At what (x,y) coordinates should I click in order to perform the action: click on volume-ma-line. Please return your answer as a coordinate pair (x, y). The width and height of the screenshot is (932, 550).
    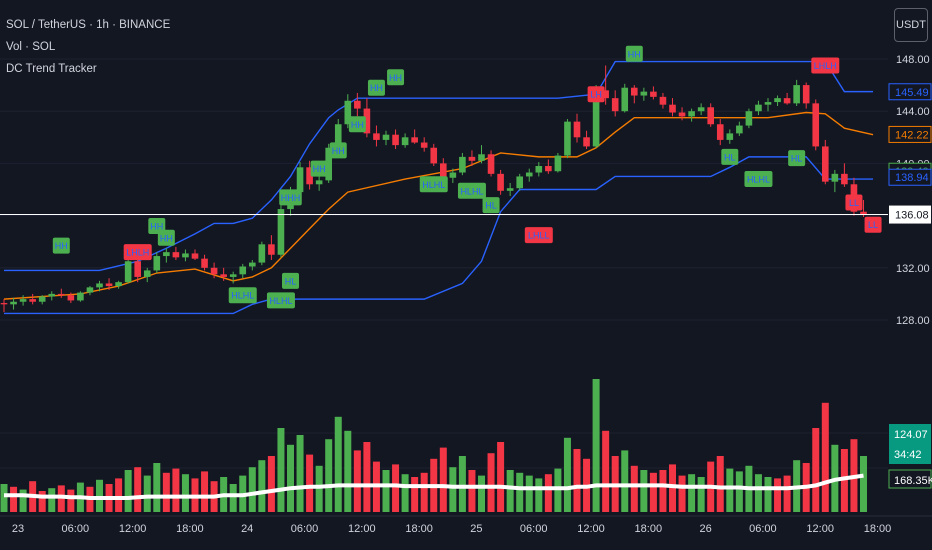
    Looking at the image, I should click on (434, 486).